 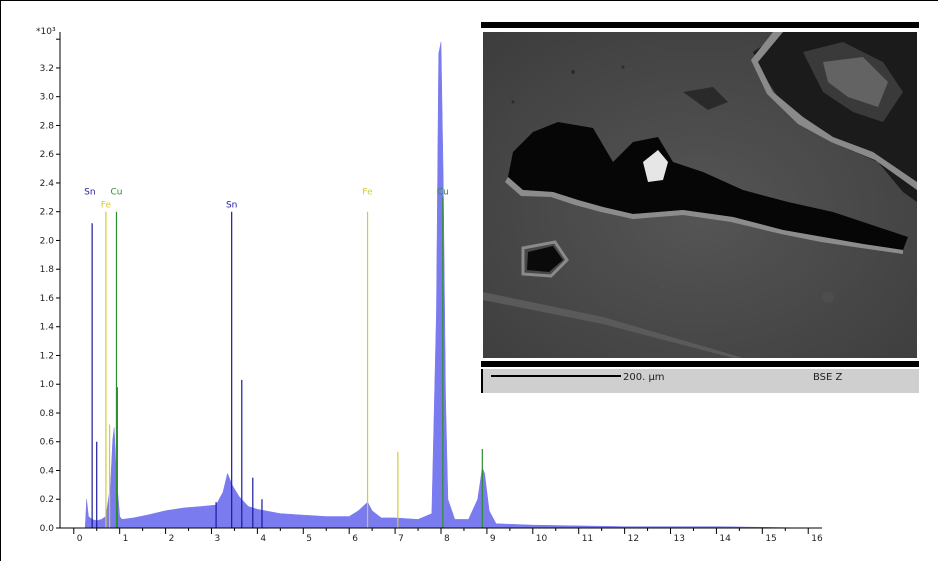 I want to click on peak-label-sn-0: Sn, so click(x=89, y=192).